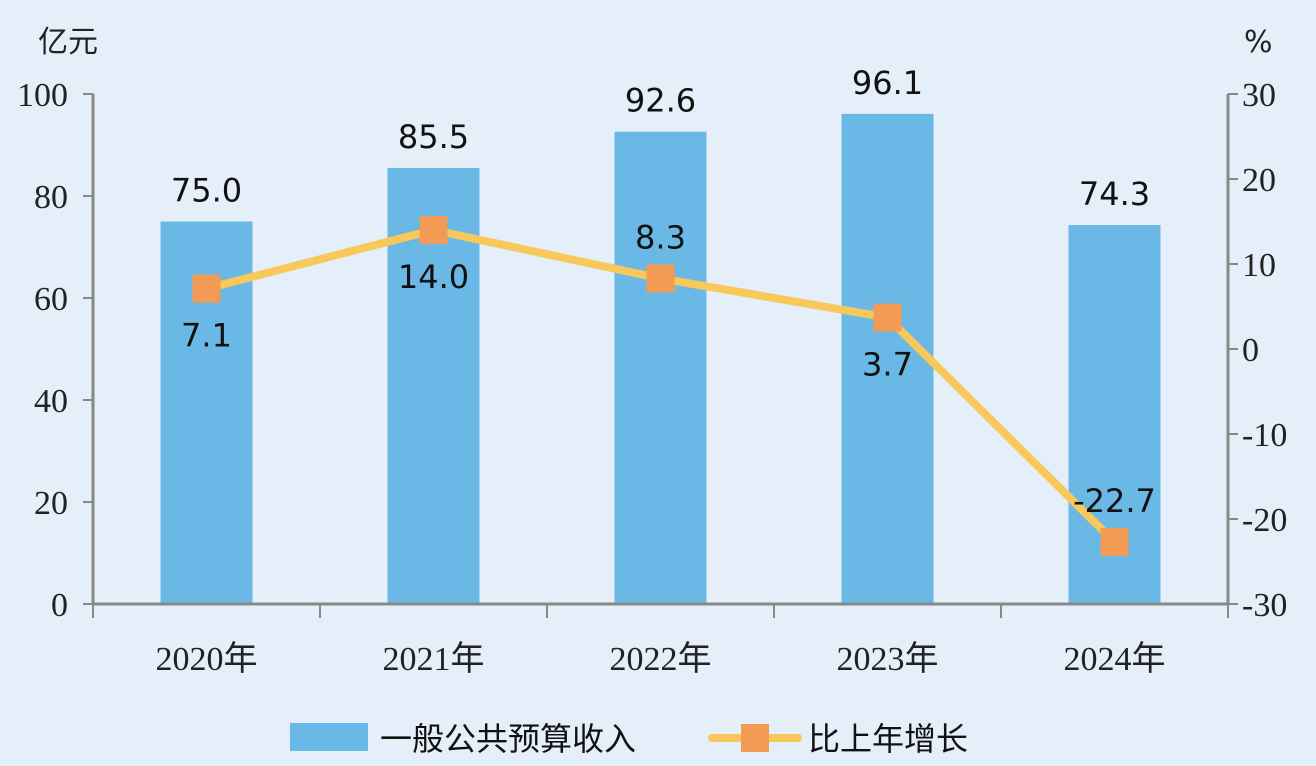 Image resolution: width=1316 pixels, height=766 pixels. What do you see at coordinates (755, 738) in the screenshot?
I see `legend-line-marker` at bounding box center [755, 738].